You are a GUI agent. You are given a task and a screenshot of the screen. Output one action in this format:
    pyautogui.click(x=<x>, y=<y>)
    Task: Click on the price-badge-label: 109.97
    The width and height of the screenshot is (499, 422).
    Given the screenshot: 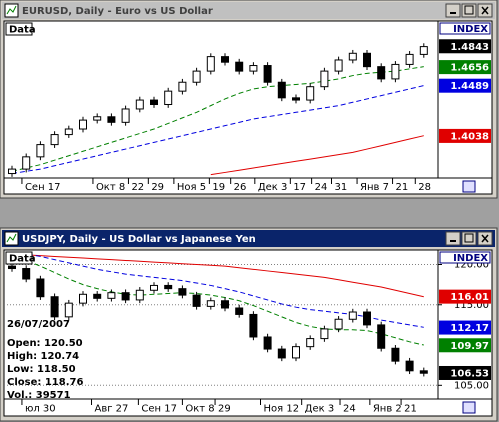 What is the action you would take?
    pyautogui.click(x=469, y=346)
    